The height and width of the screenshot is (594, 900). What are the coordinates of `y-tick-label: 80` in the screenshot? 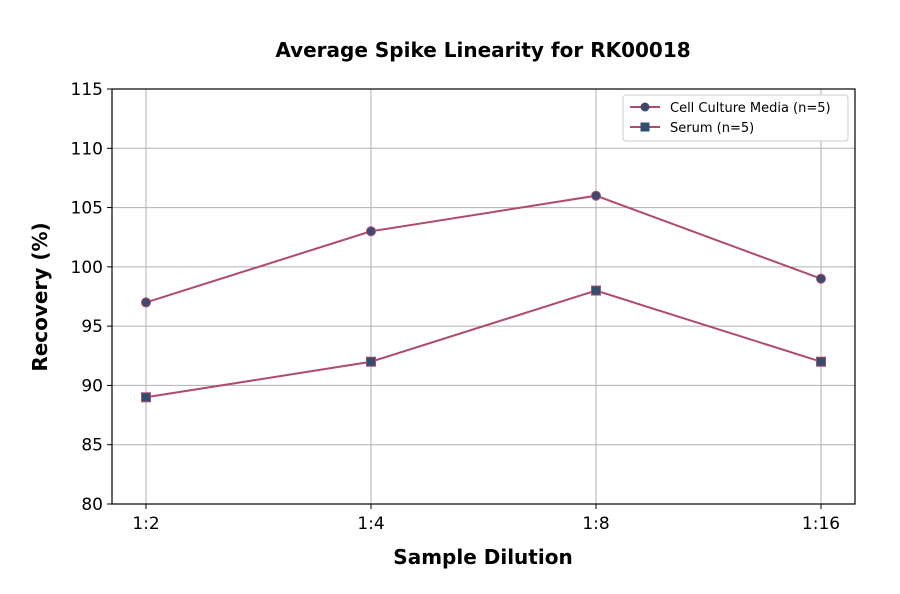 It's located at (92, 505).